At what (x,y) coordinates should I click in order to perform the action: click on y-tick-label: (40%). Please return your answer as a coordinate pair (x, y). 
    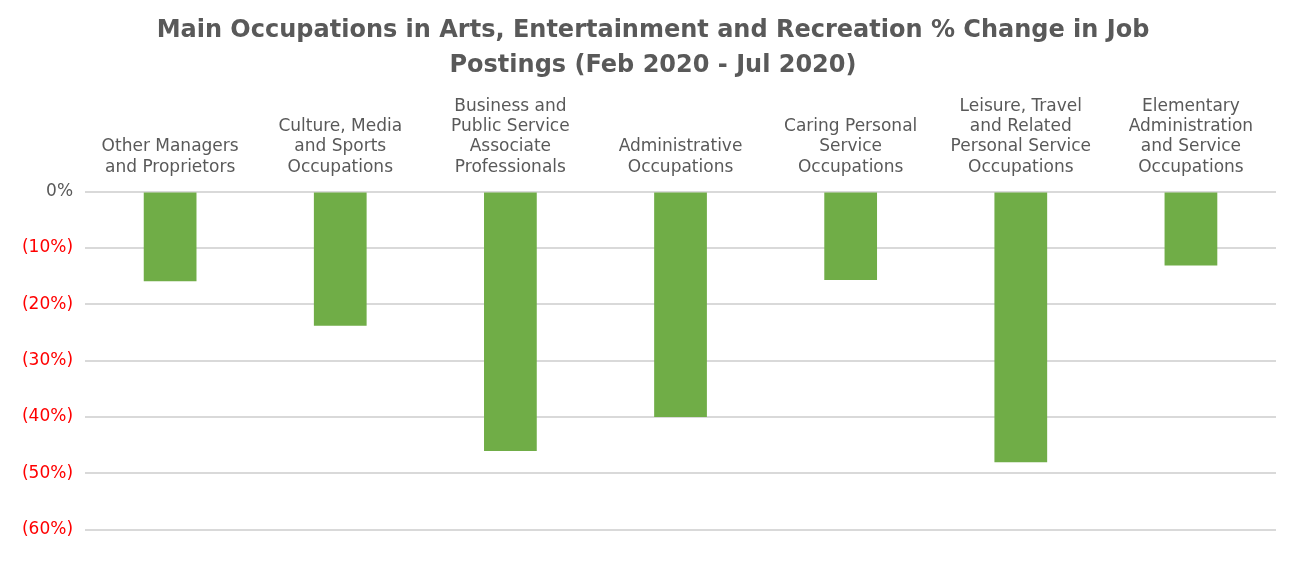
    Looking at the image, I should click on (47, 415).